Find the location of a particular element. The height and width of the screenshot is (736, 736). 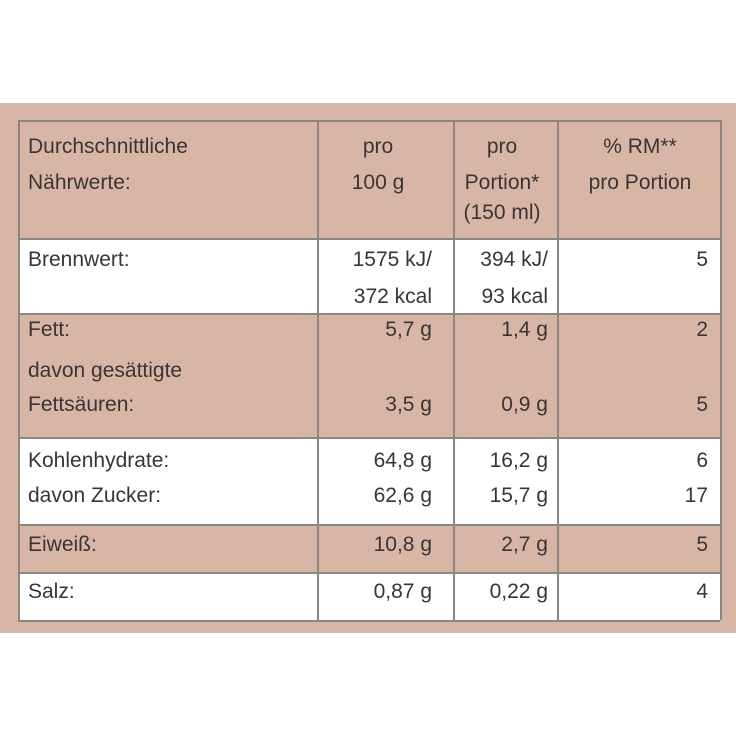

nutrient-name: Fettsäuren: is located at coordinates (81, 404).